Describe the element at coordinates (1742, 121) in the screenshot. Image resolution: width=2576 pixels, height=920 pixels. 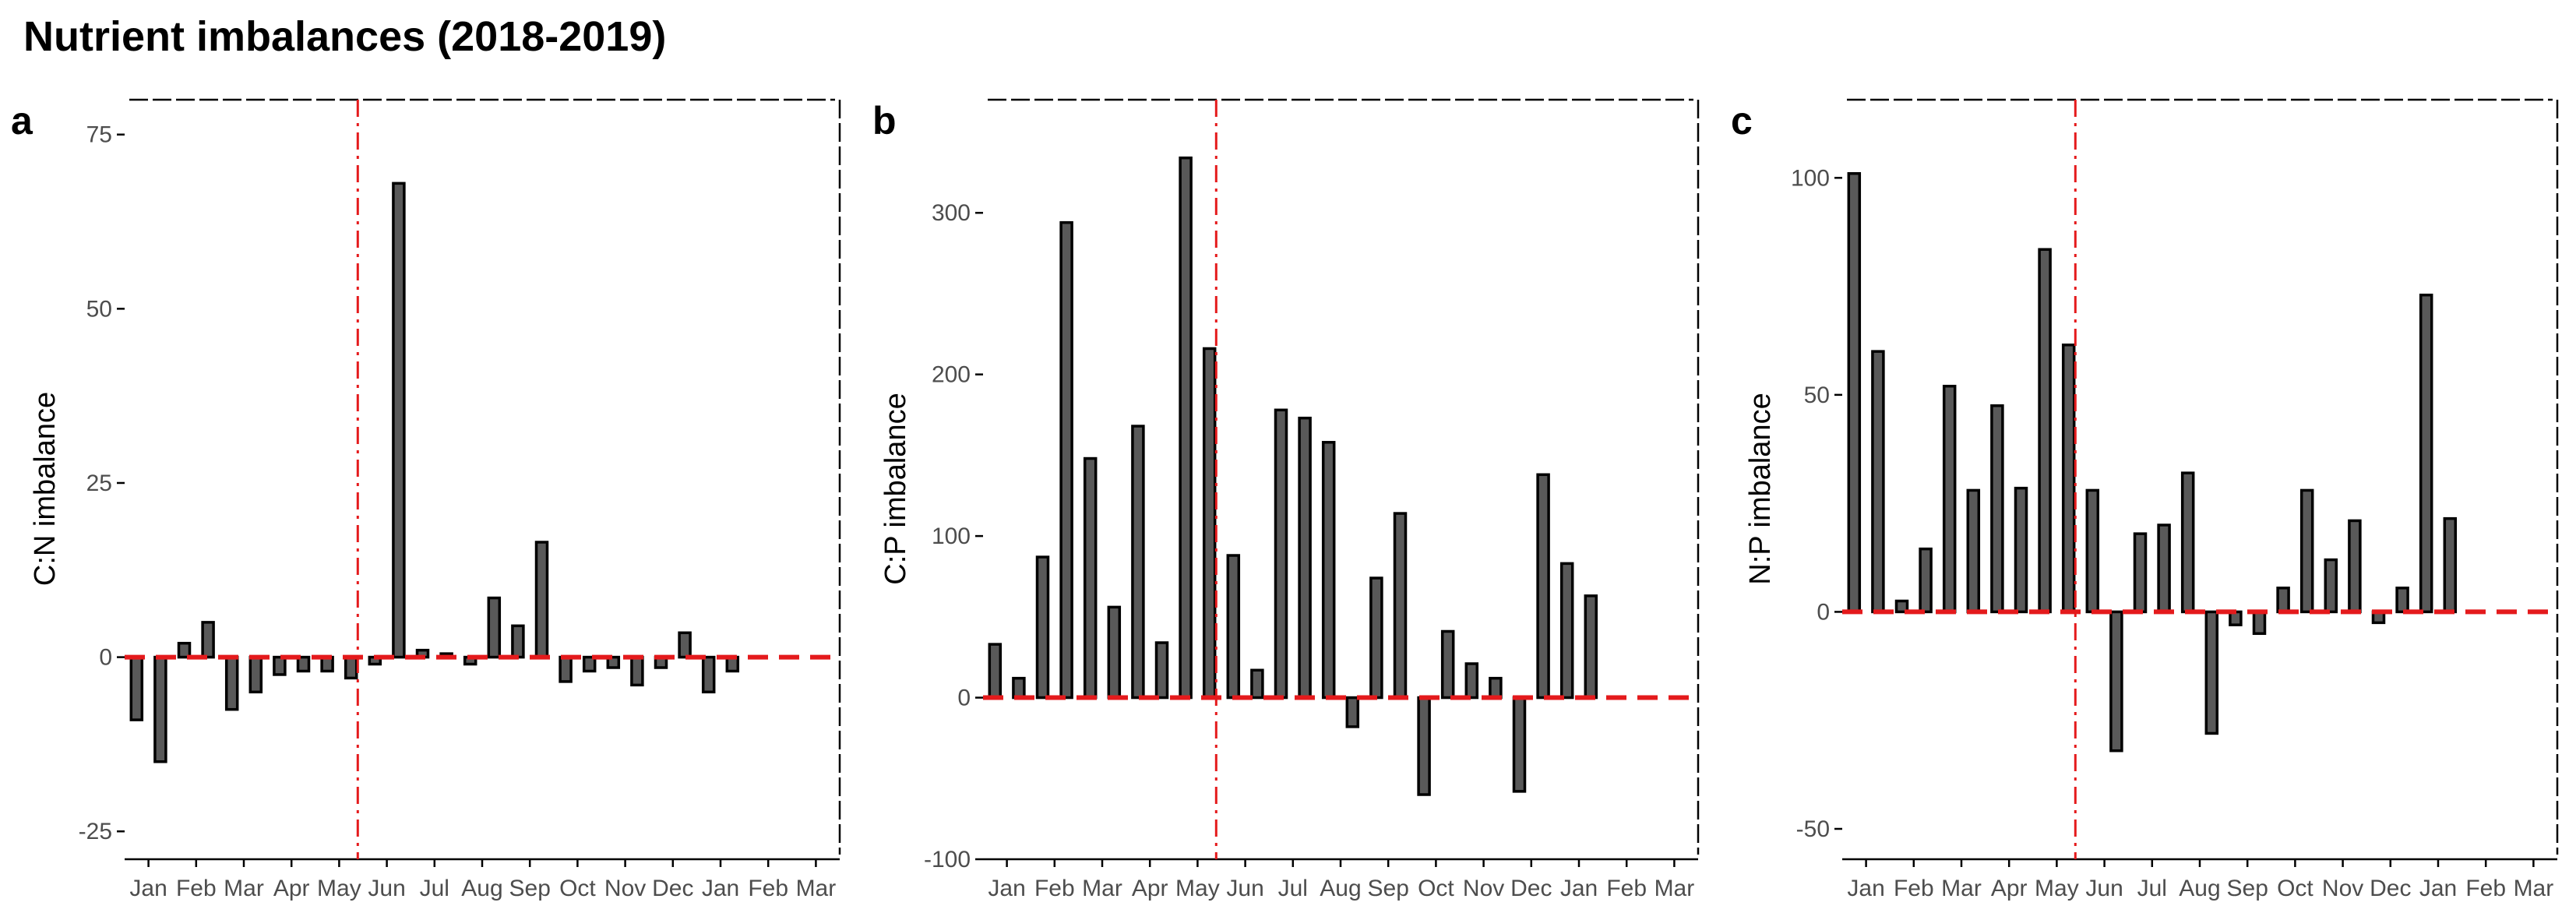
I see `panel-letter: c` at that location.